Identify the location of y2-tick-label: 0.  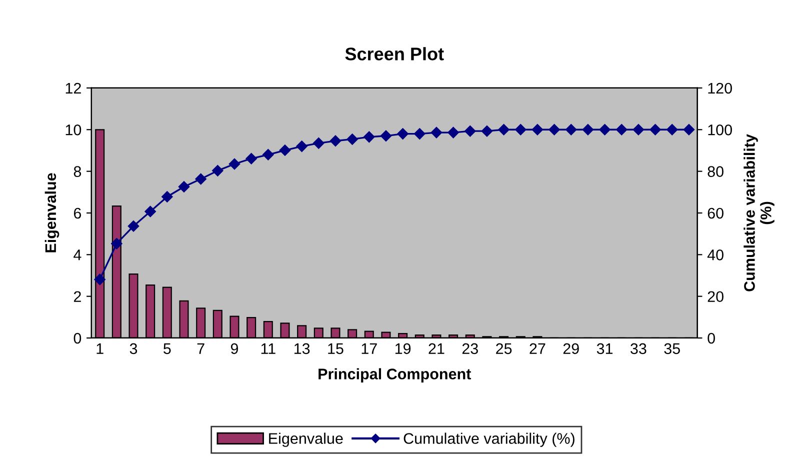
(711, 338).